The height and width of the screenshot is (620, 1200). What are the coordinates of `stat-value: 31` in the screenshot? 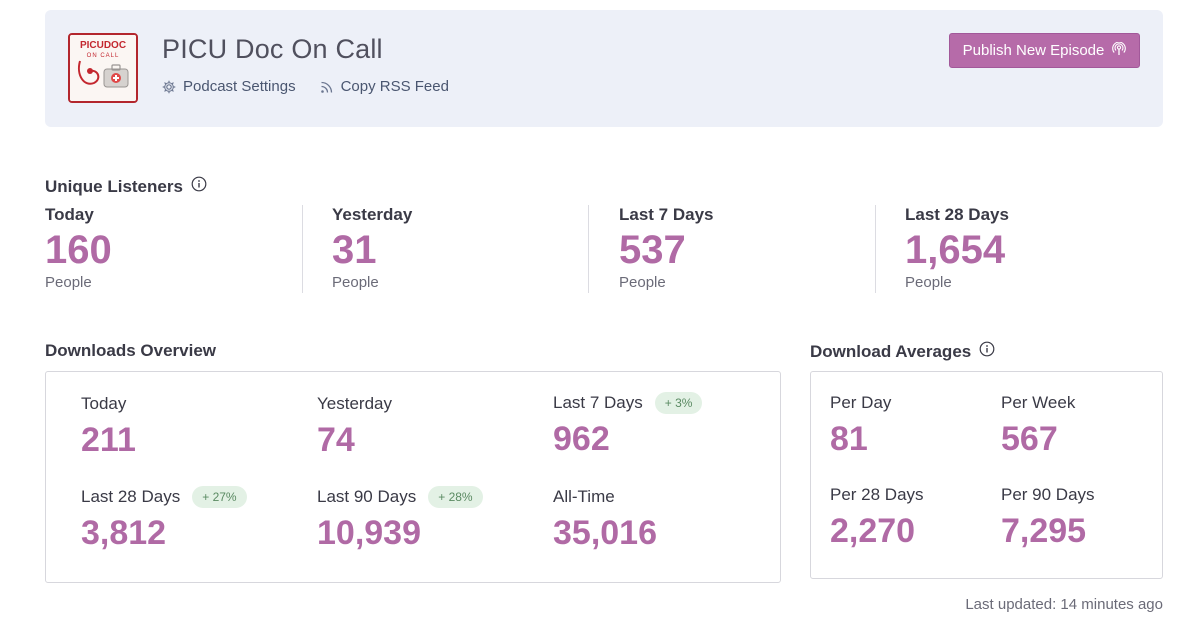 It's located at (354, 250).